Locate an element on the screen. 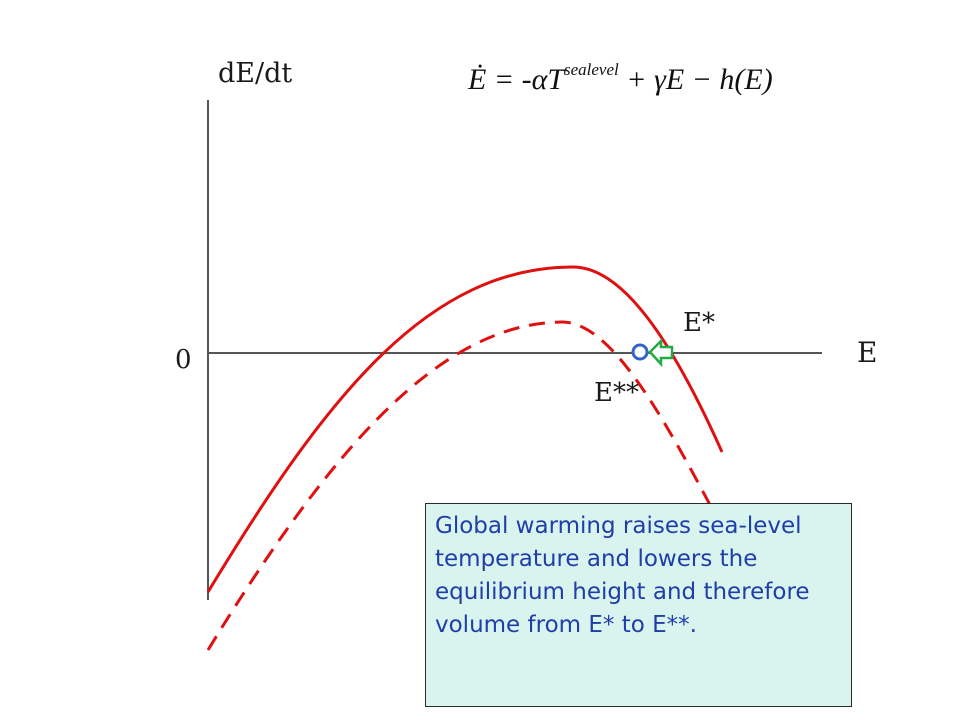 This screenshot has width=960, height=720. rate-equation: Ė = -αTsealevel + γE − h(E) is located at coordinates (620, 78).